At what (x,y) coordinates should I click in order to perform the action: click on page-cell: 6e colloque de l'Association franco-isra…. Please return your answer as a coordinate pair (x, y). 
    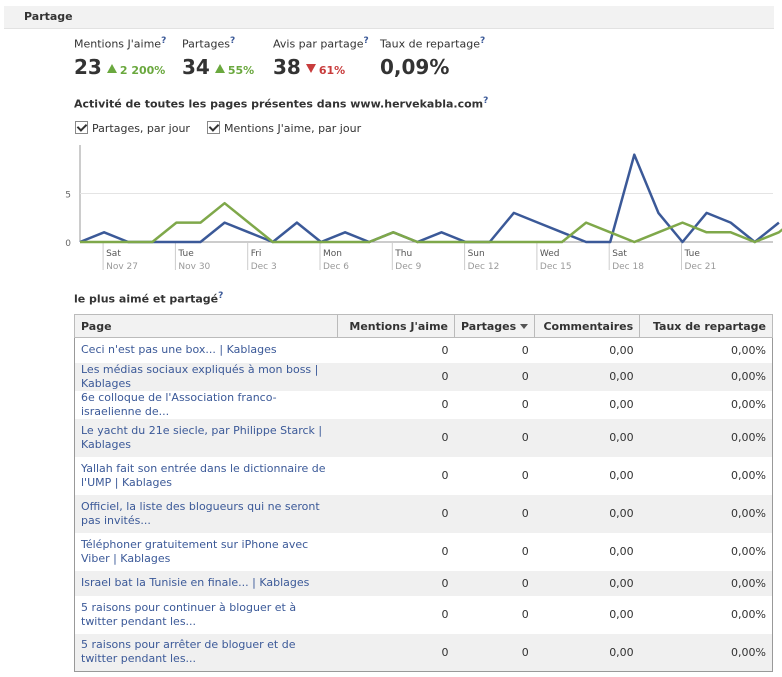
    Looking at the image, I should click on (206, 405).